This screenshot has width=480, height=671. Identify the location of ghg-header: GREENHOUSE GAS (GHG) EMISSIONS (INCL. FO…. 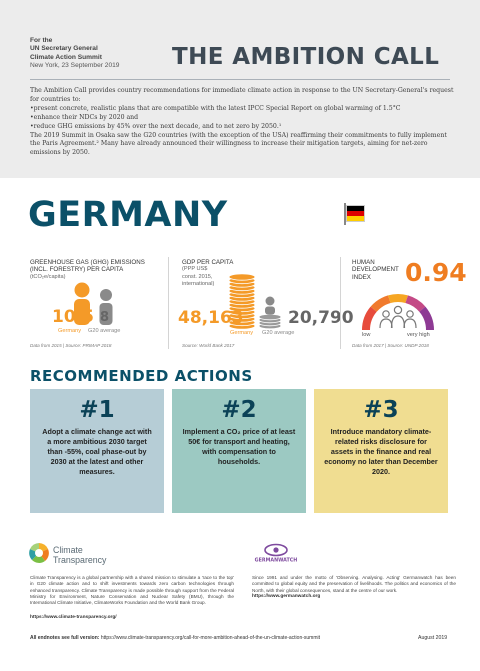
(87, 270).